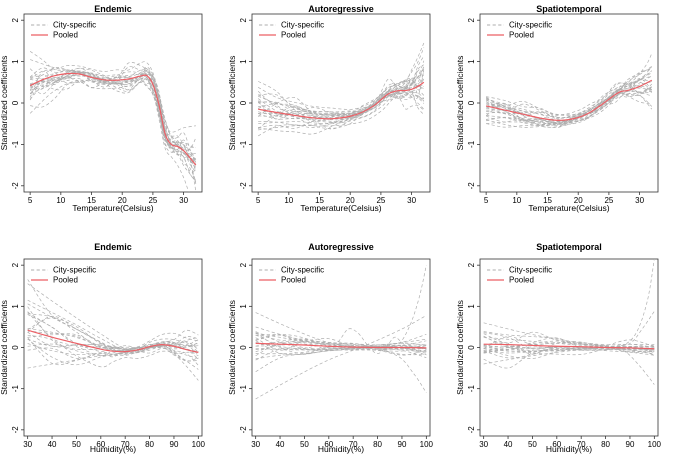 The image size is (685, 459). What do you see at coordinates (581, 444) in the screenshot?
I see `x-tick-label: 70` at bounding box center [581, 444].